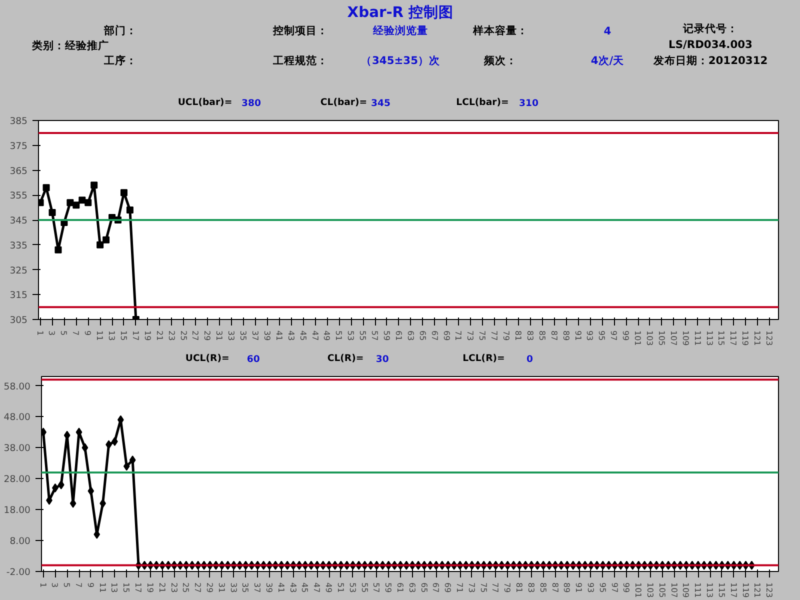  I want to click on x-tick-label: 85, so click(543, 587).